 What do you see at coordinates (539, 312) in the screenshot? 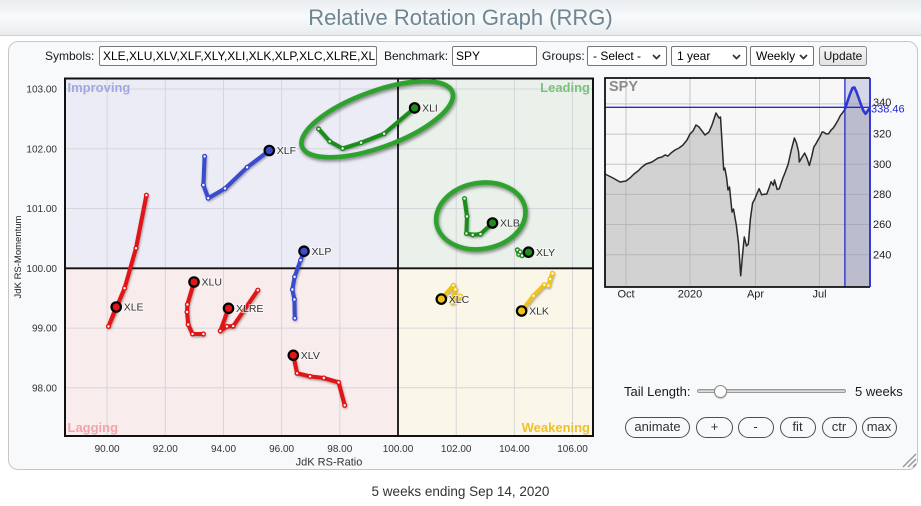
I see `svg-text: XLK` at bounding box center [539, 312].